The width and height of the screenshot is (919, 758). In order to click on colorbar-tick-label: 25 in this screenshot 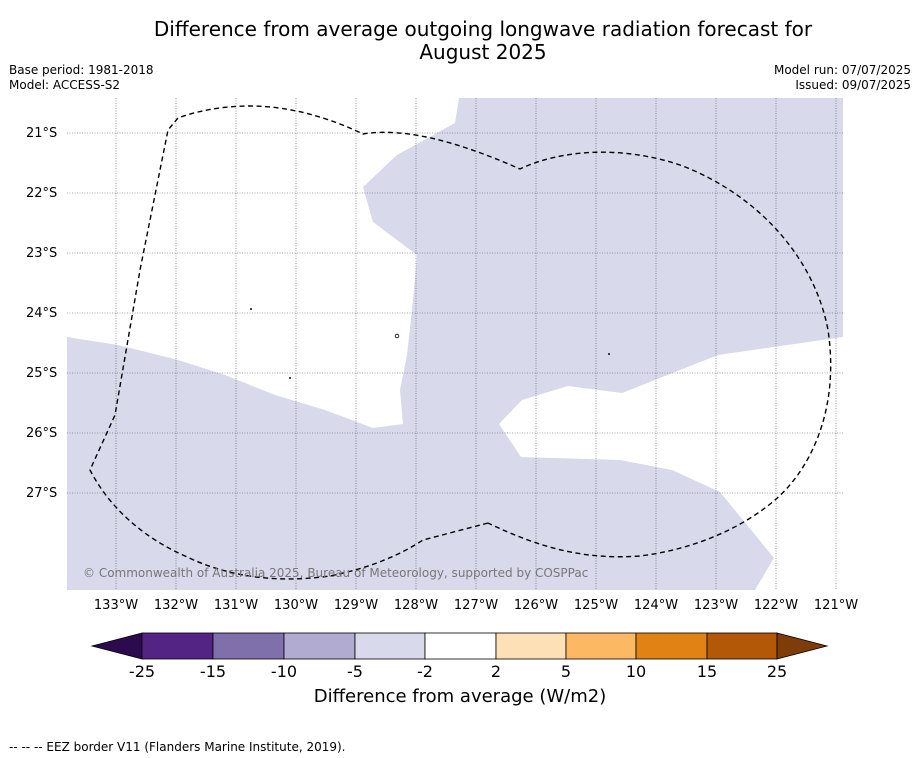, I will do `click(777, 671)`.